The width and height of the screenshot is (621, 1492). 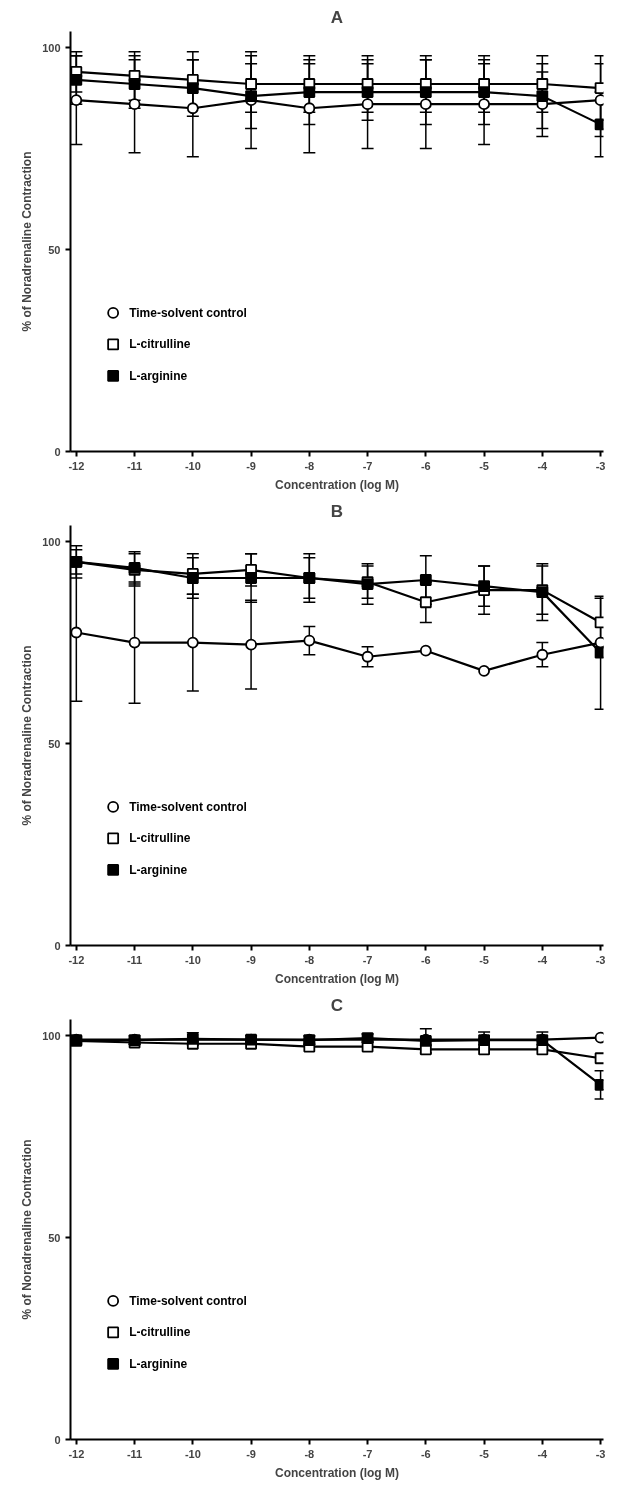 I want to click on chart-title: C, so click(x=337, y=1005).